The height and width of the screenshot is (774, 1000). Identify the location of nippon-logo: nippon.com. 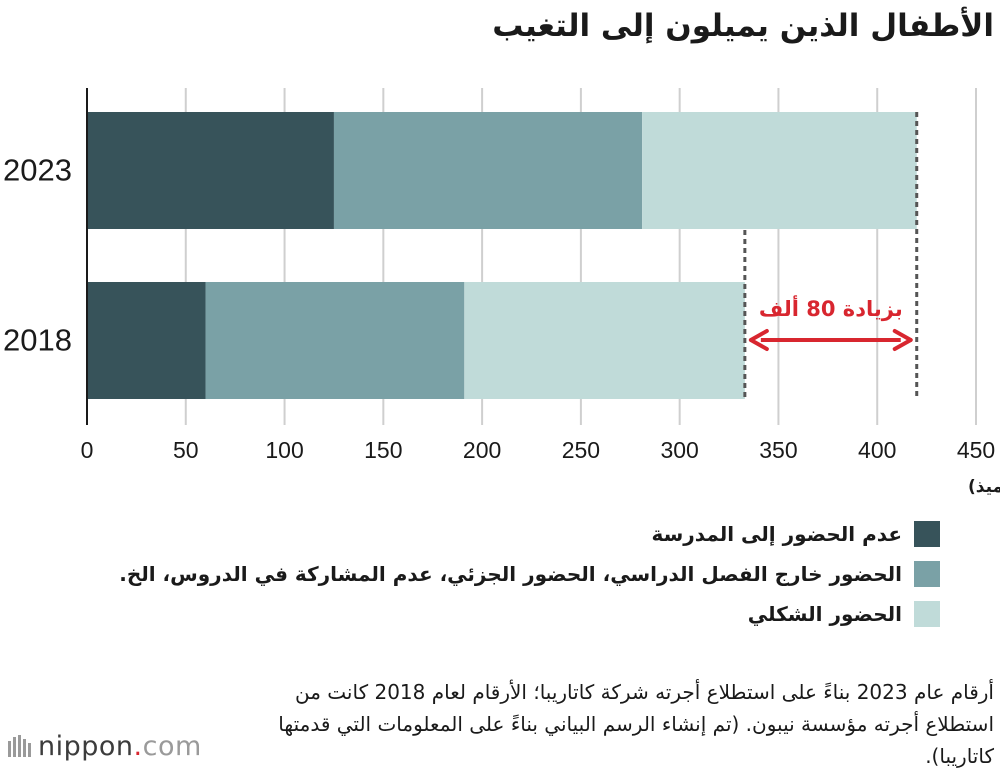
(104, 746).